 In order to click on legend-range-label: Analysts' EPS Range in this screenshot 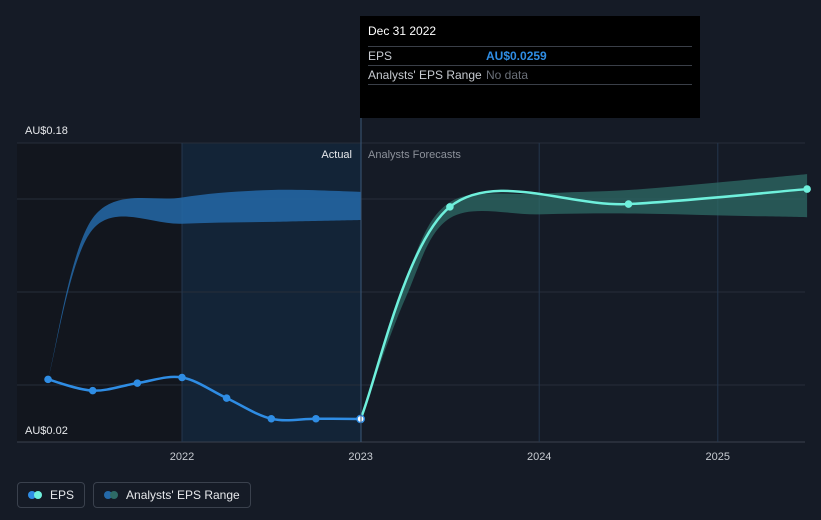, I will do `click(183, 495)`.